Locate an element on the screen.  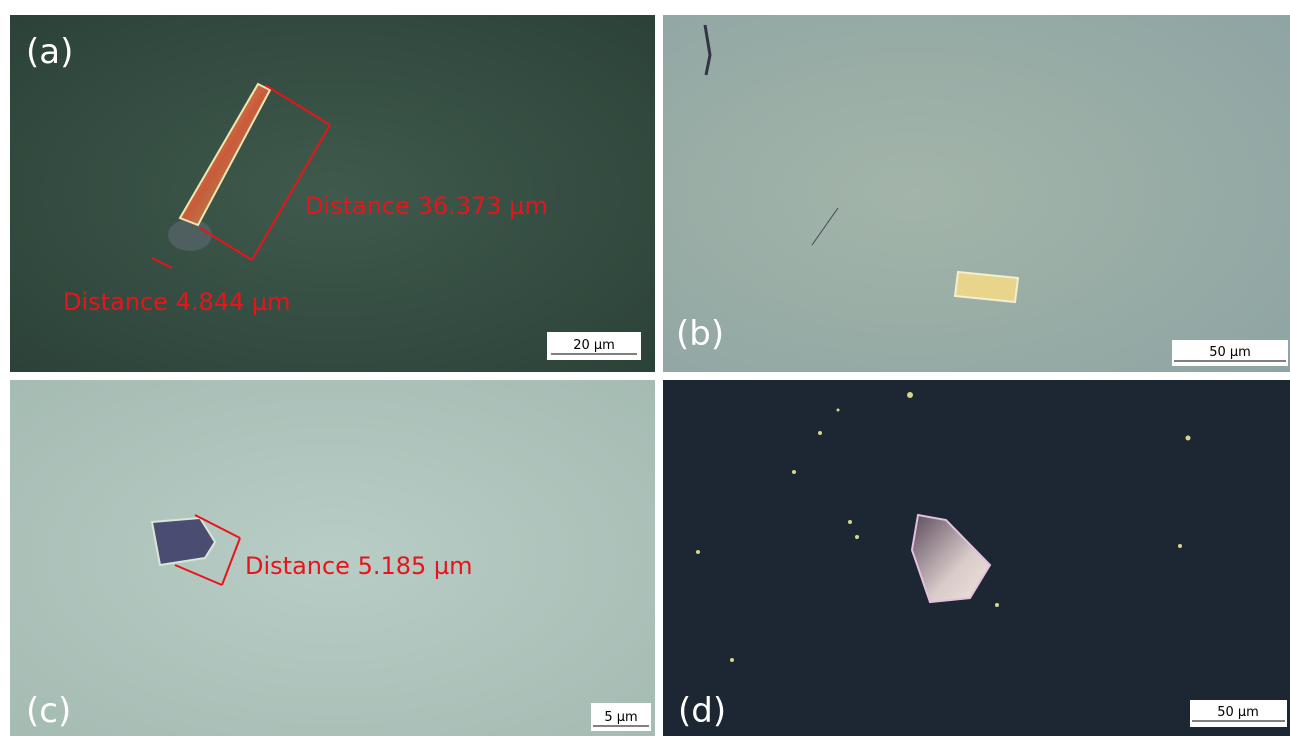
panel-label: (d) is located at coordinates (702, 711).